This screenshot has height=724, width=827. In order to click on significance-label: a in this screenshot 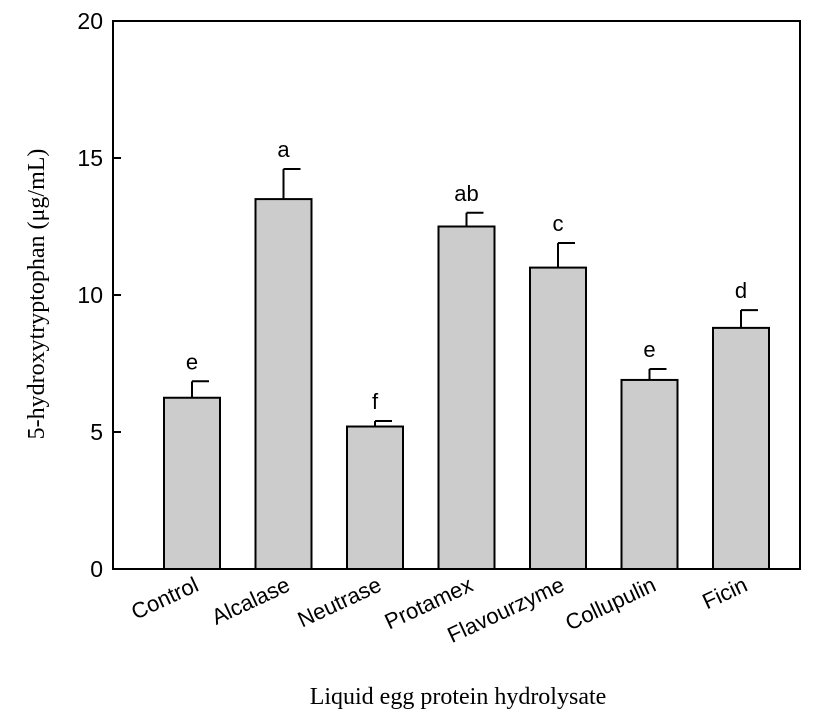, I will do `click(283, 149)`.